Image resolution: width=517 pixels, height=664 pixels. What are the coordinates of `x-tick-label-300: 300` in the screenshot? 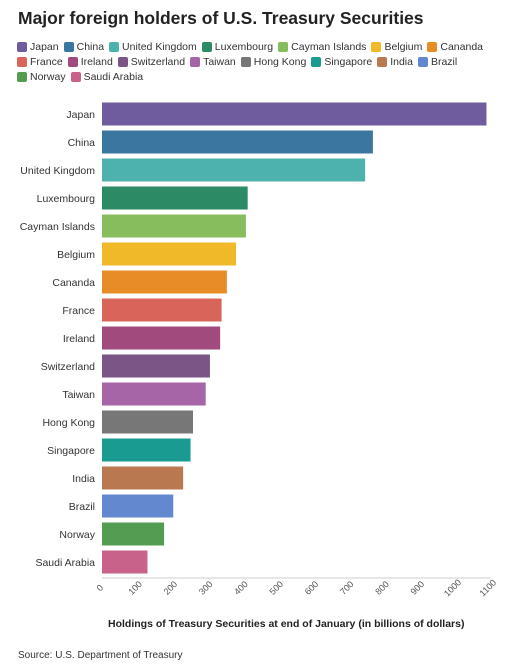 It's located at (206, 588).